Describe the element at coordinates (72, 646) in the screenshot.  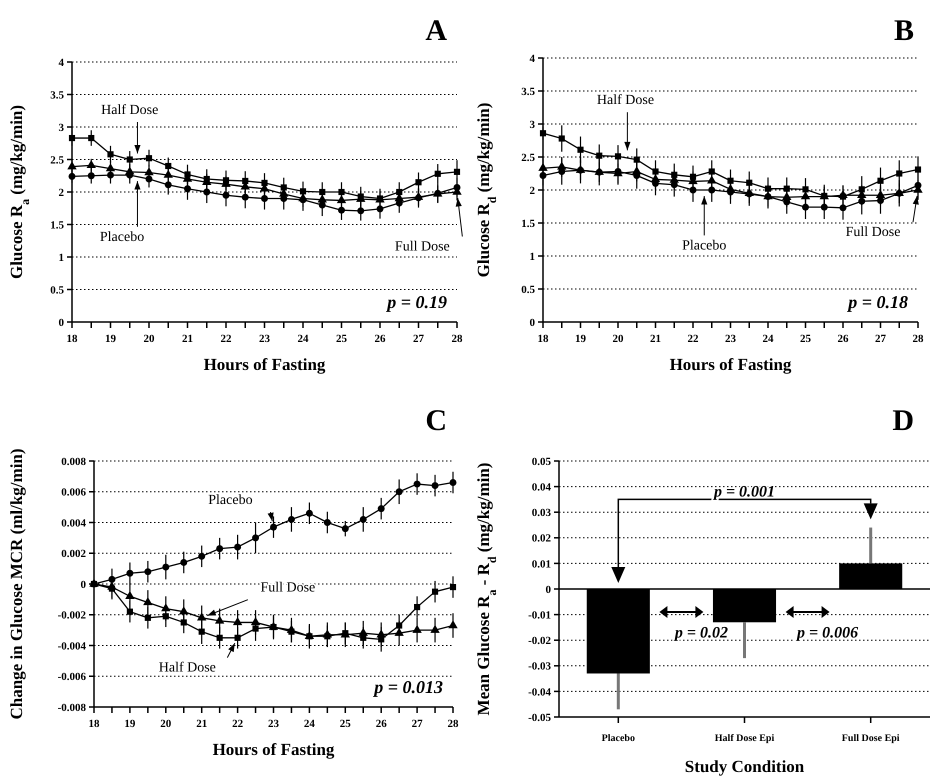
I see `y-tick-label: -0.004` at that location.